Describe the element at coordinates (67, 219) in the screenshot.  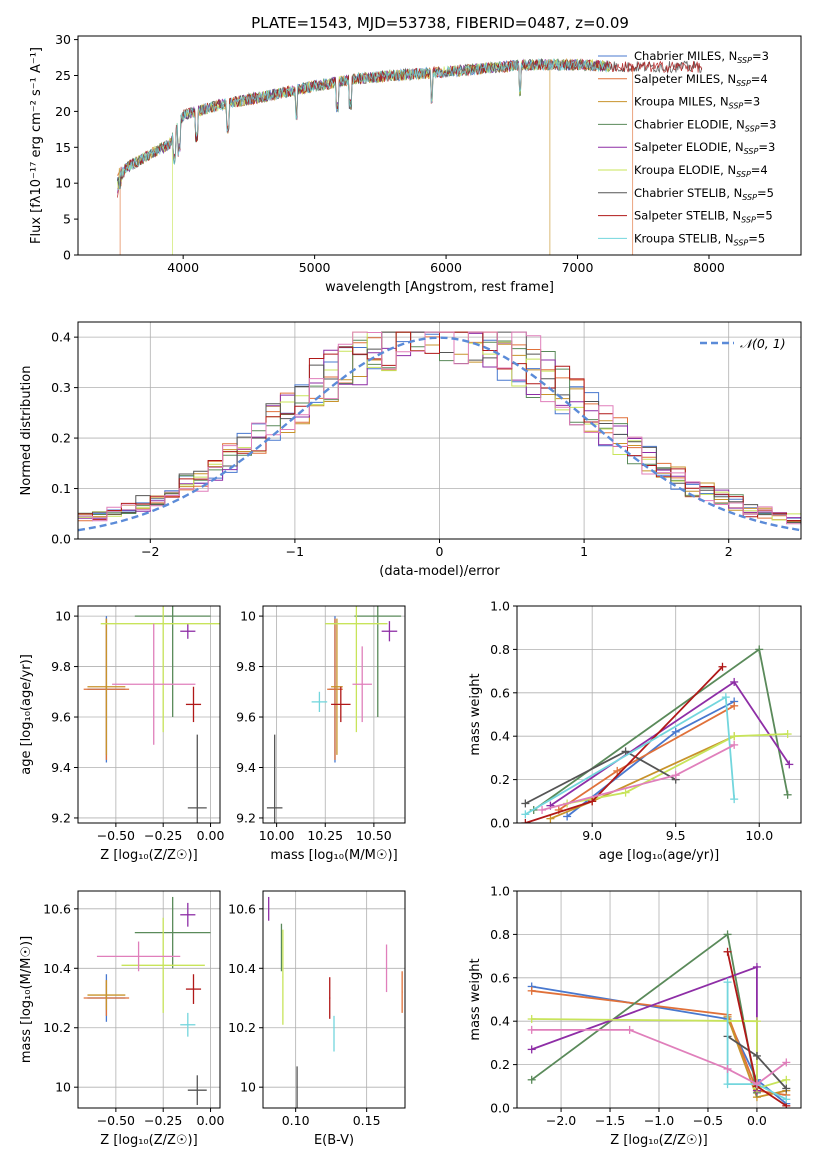
I see `y-tick-label: 5` at that location.